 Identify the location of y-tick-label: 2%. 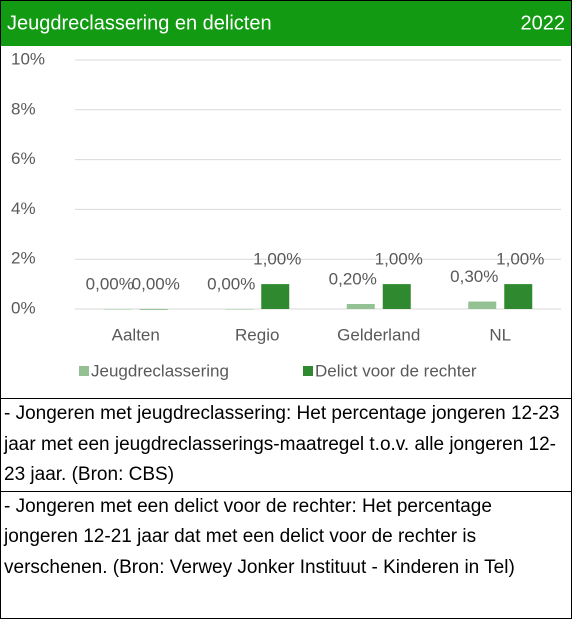
(23, 258).